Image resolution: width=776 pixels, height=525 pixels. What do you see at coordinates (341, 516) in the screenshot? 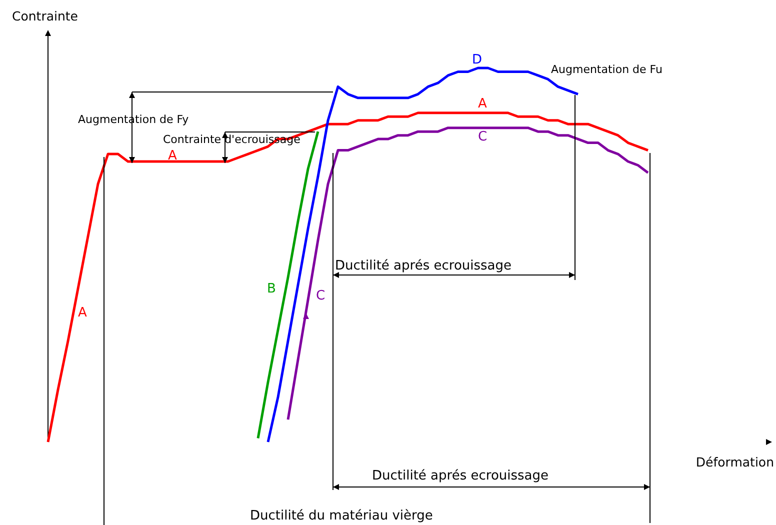
I see `text: Ductilité du matériau vièrge` at bounding box center [341, 516].